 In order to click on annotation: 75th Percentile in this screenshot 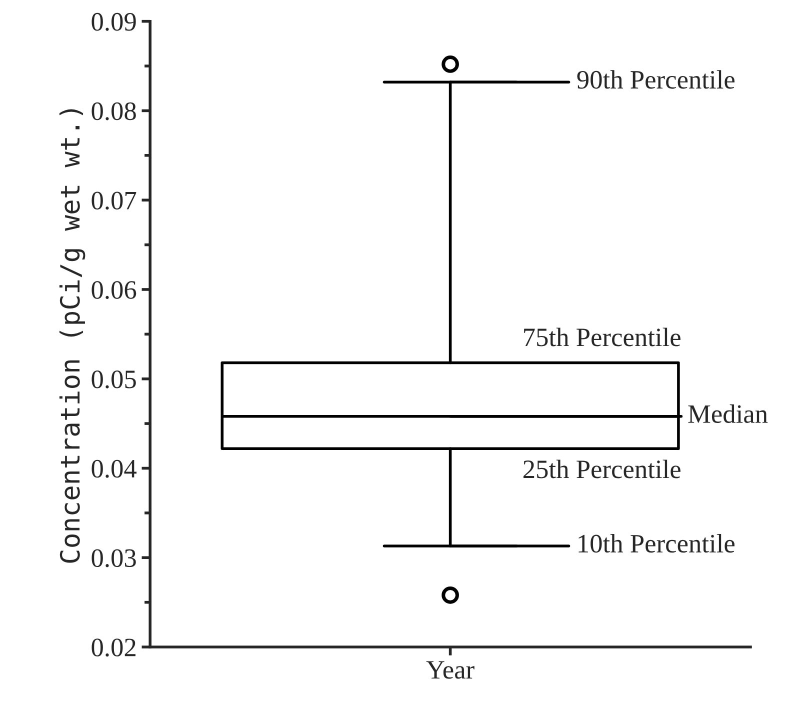, I will do `click(602, 337)`.